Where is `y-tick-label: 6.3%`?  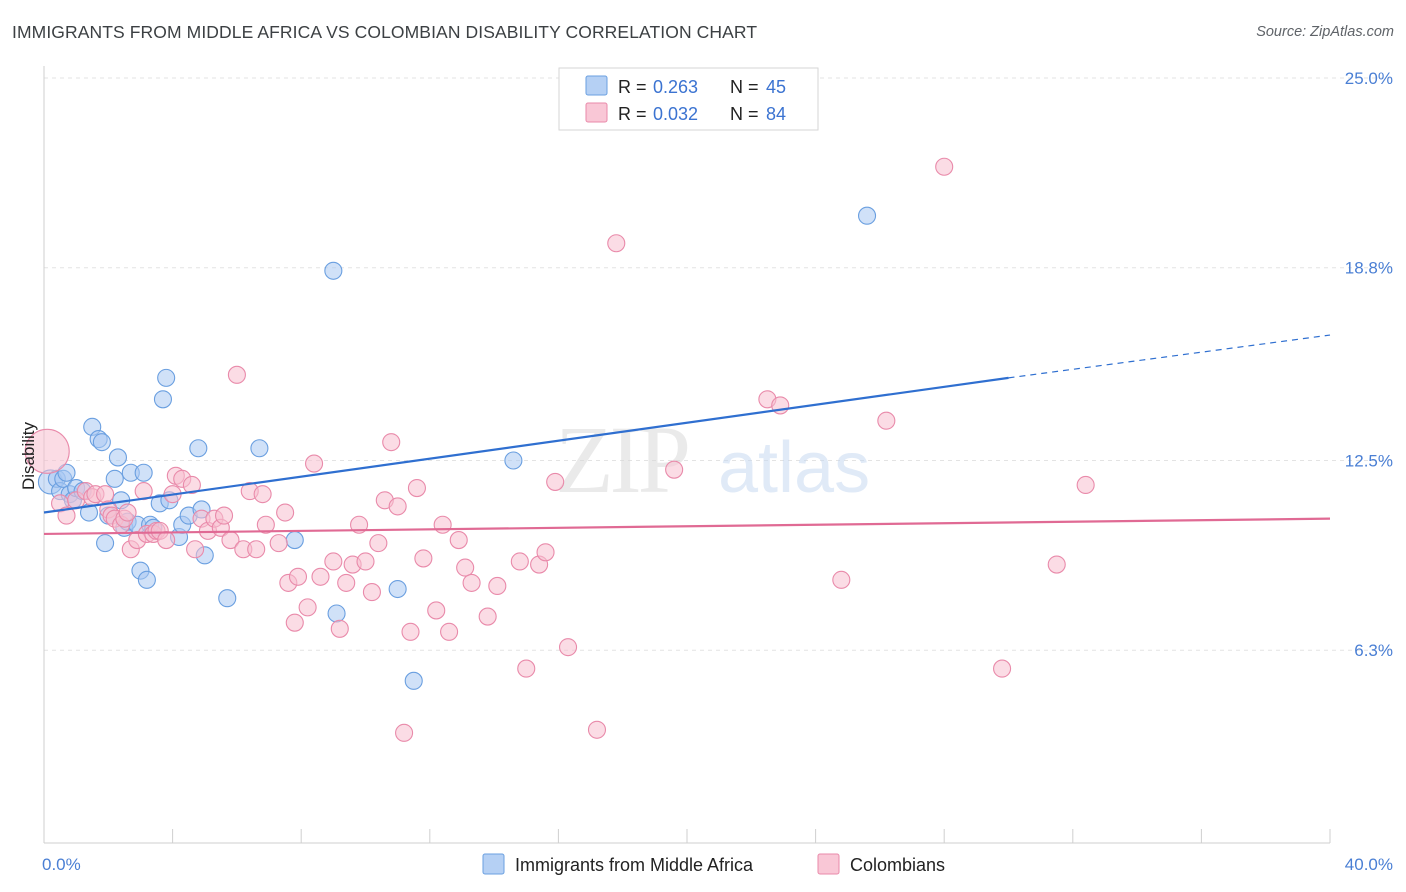
y-tick-label: 6.3% is located at coordinates (1373, 650).